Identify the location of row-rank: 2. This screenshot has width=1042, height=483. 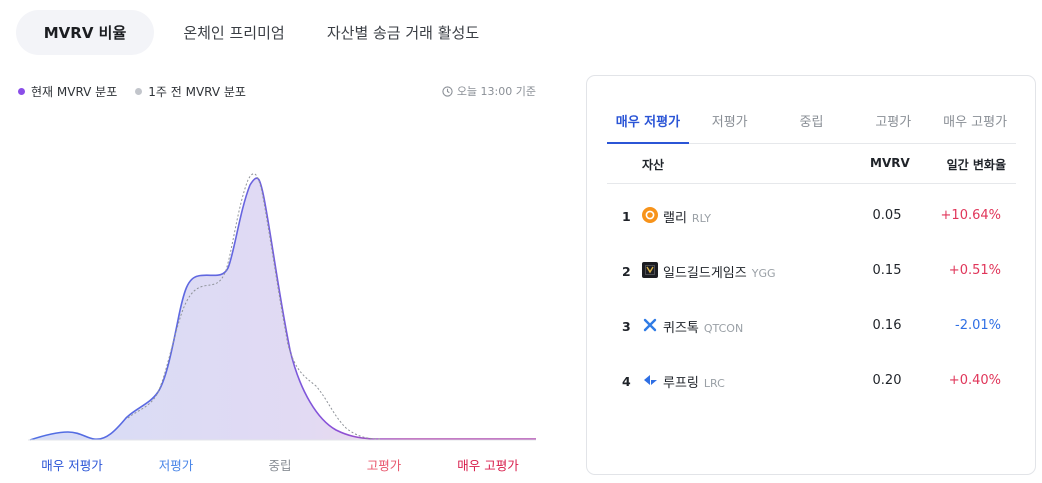
(626, 271).